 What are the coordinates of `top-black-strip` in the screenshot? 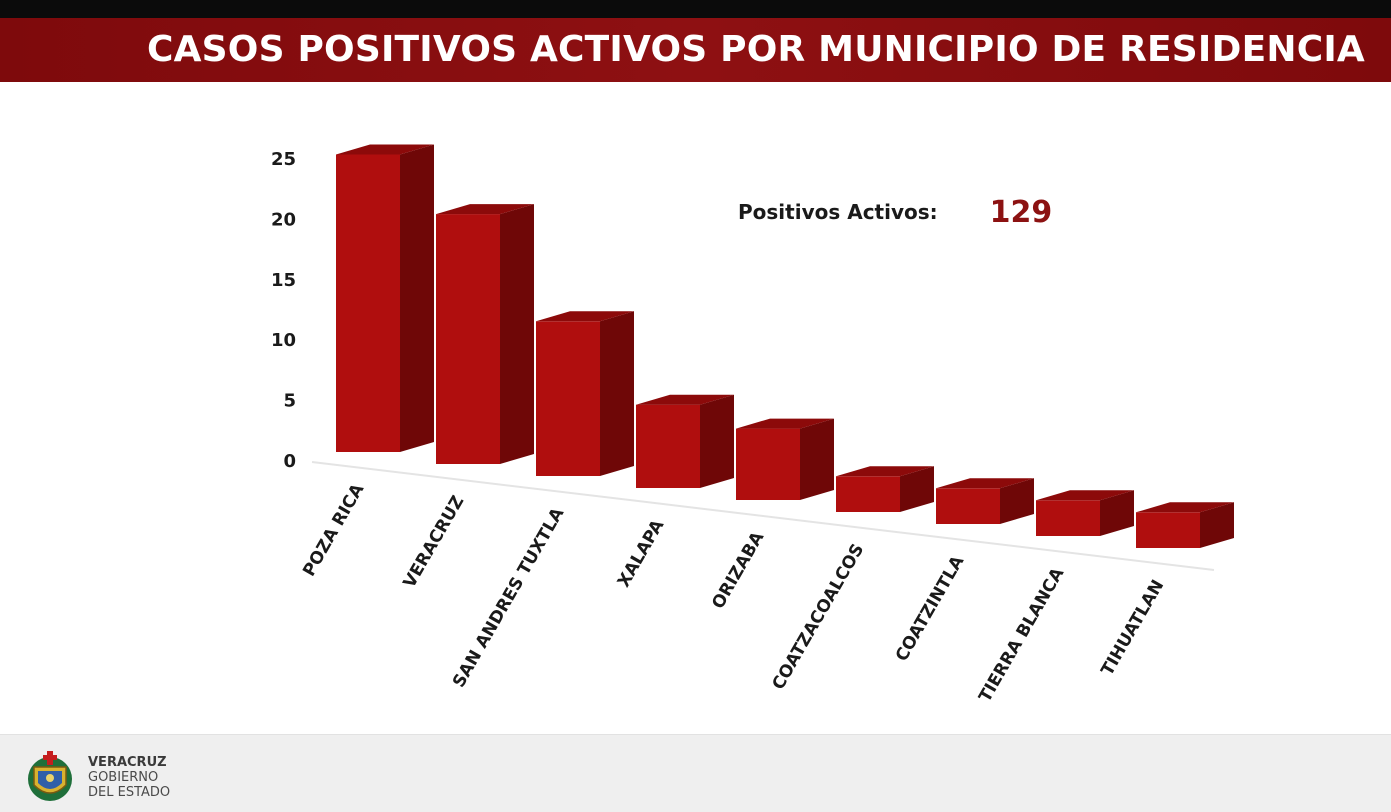 It's located at (695, 9).